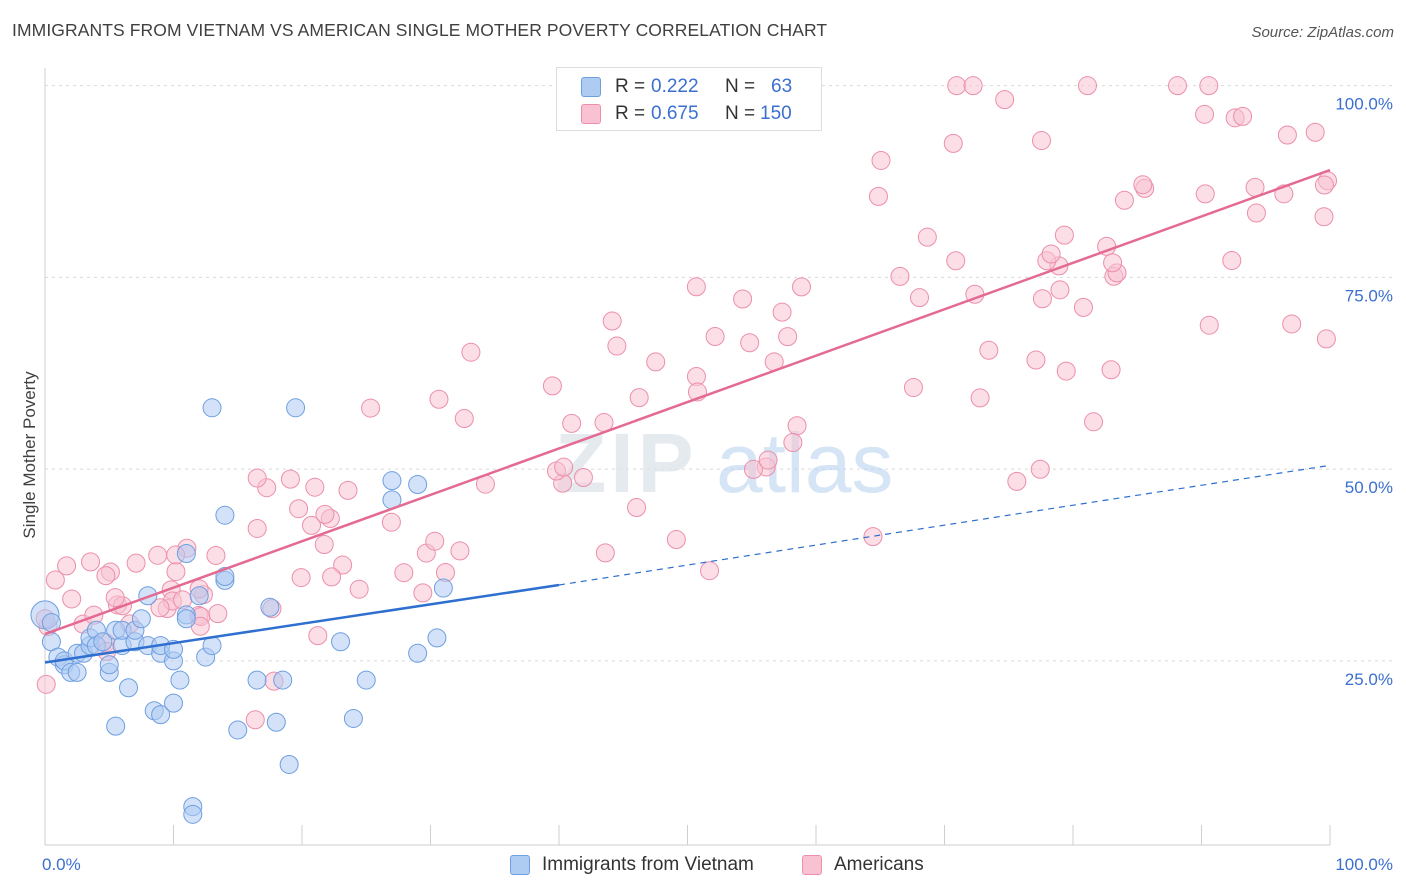  Describe the element at coordinates (879, 864) in the screenshot. I see `bottom-legend-label-americans: Americans` at that location.